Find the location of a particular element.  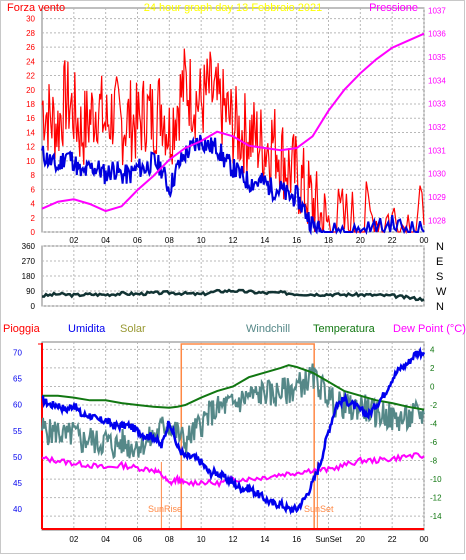

temperature-time-tick-label: 20 is located at coordinates (360, 539).